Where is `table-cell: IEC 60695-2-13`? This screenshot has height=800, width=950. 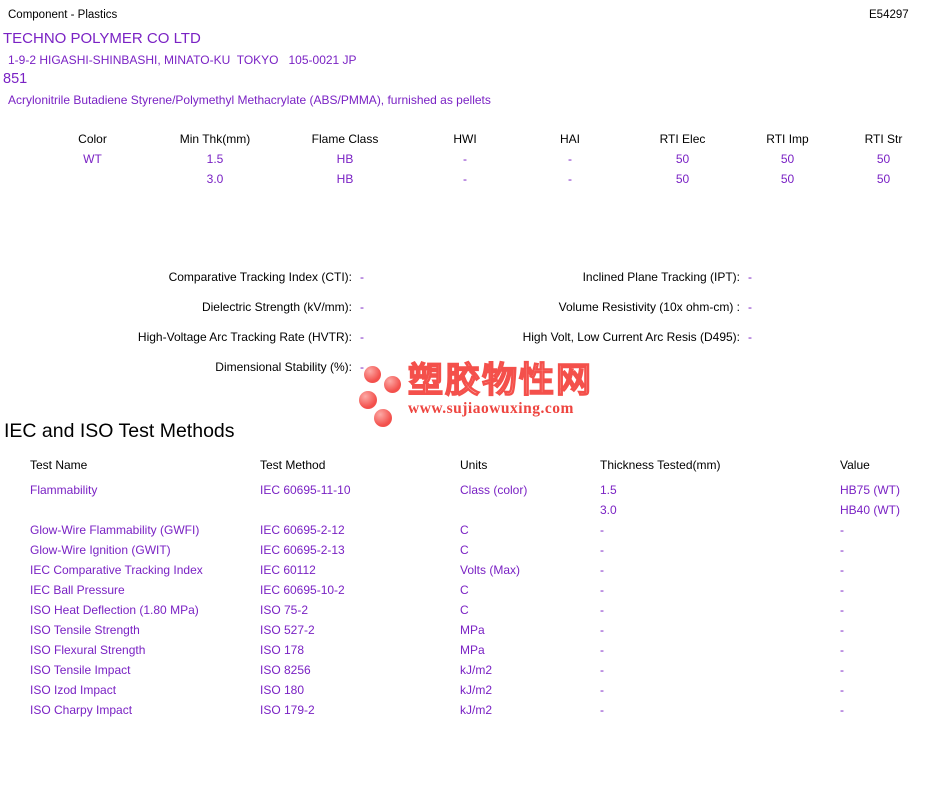 table-cell: IEC 60695-2-13 is located at coordinates (302, 550).